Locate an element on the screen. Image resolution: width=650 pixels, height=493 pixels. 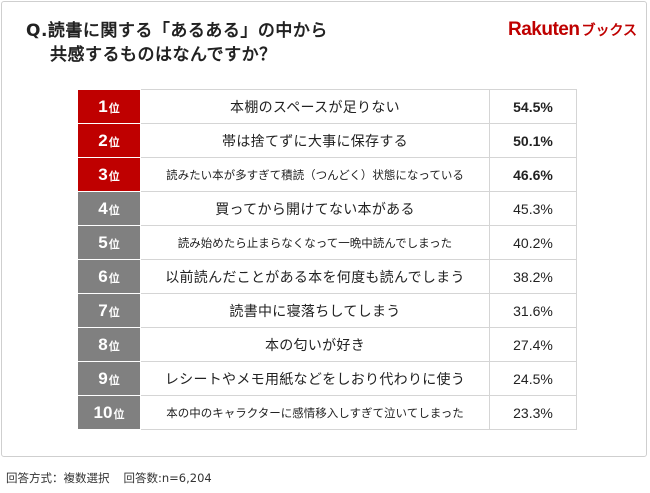
rank-badge: 1位 is located at coordinates (109, 106).